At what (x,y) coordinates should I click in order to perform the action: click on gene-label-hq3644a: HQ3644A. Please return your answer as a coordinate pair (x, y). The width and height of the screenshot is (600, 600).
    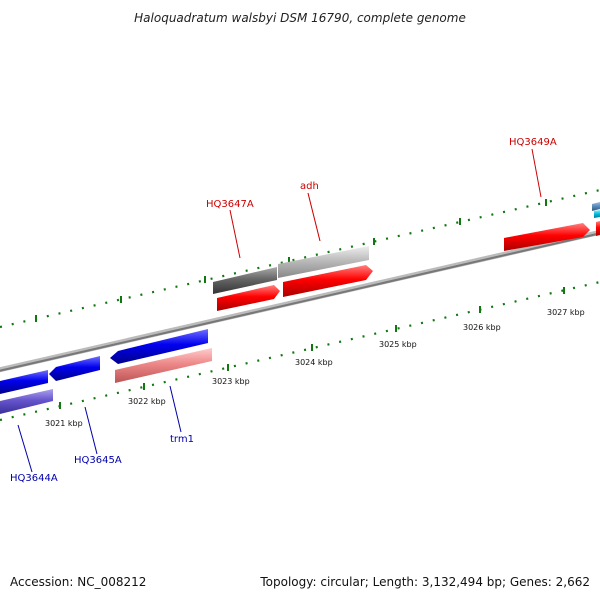
    Looking at the image, I should click on (34, 478).